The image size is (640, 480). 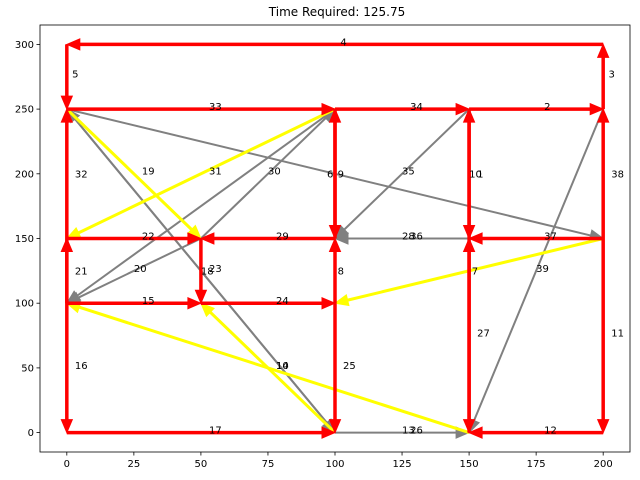 I want to click on y-tick-label: 100, so click(x=24, y=304).